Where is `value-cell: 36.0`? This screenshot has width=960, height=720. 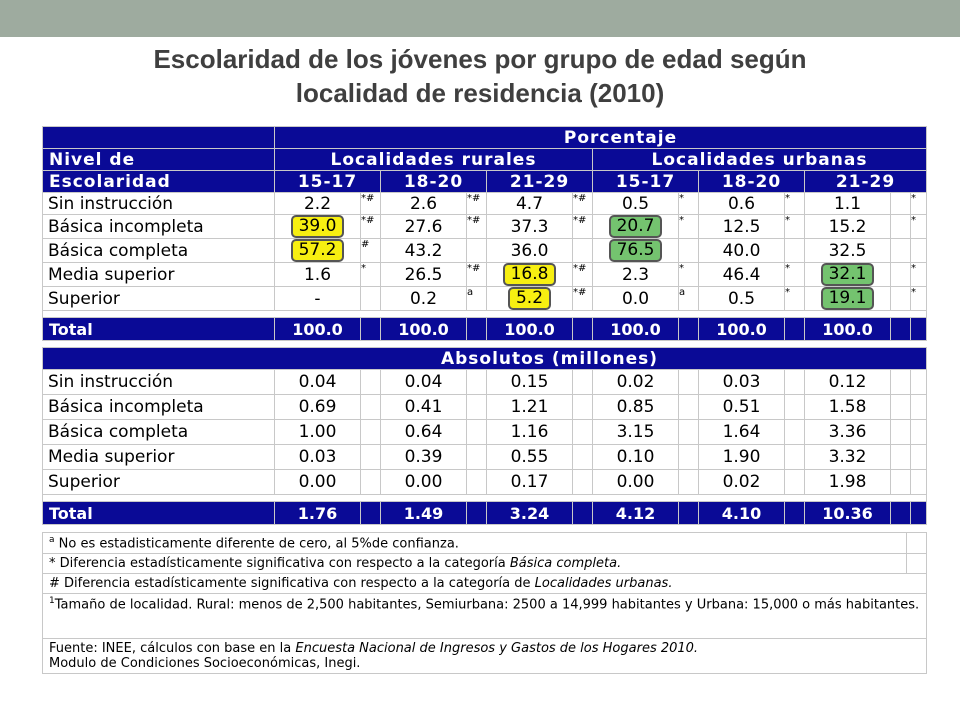 value-cell: 36.0 is located at coordinates (529, 250).